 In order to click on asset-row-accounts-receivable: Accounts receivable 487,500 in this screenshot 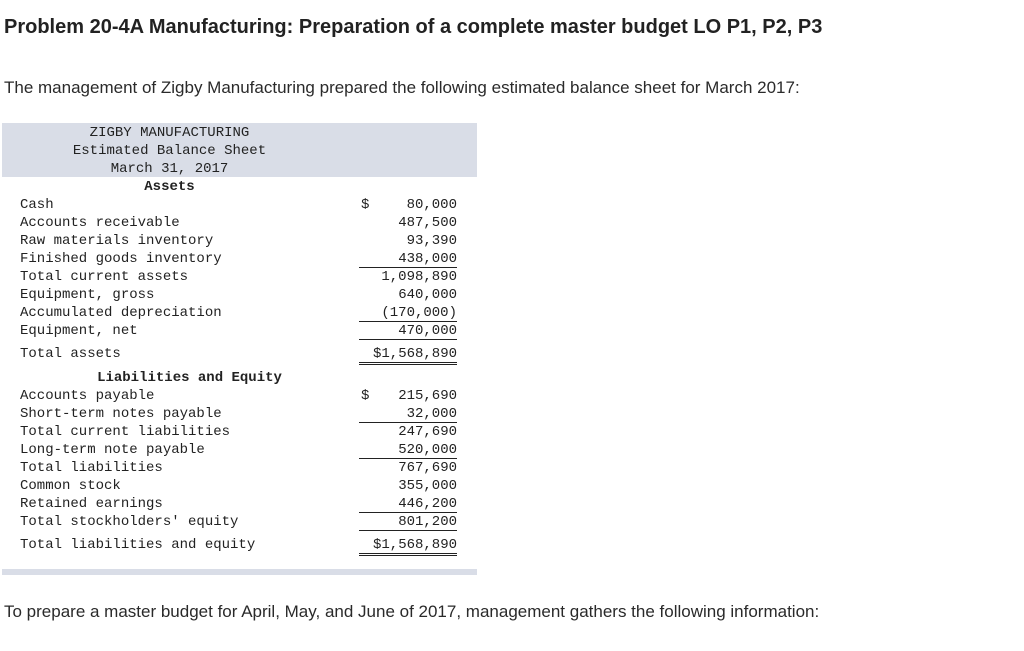, I will do `click(239, 224)`.